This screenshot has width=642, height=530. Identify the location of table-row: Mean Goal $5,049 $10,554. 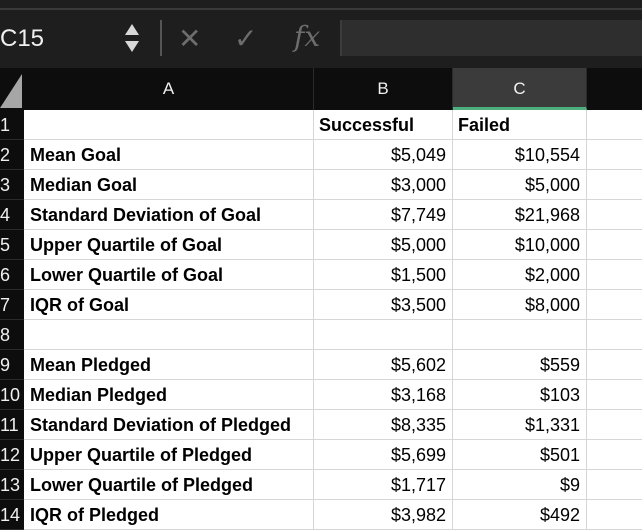
(333, 155).